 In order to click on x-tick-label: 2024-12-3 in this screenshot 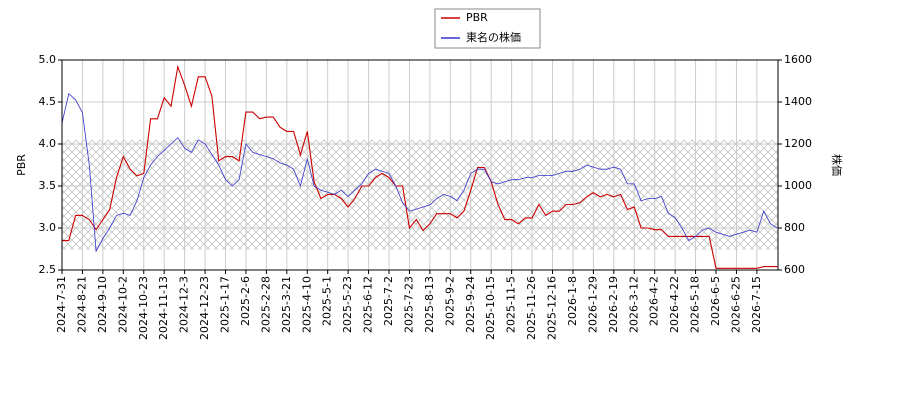, I will do `click(184, 304)`.